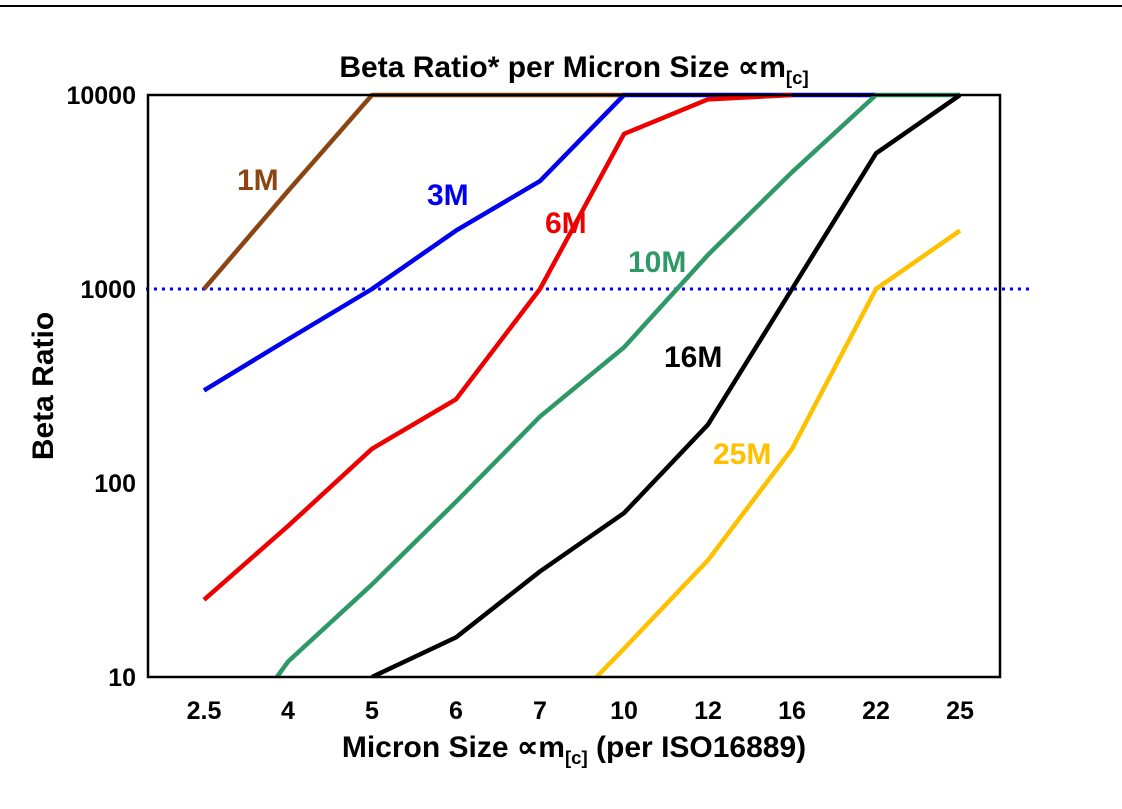 The height and width of the screenshot is (809, 1122). What do you see at coordinates (693, 357) in the screenshot?
I see `series-label-16M: 16M` at bounding box center [693, 357].